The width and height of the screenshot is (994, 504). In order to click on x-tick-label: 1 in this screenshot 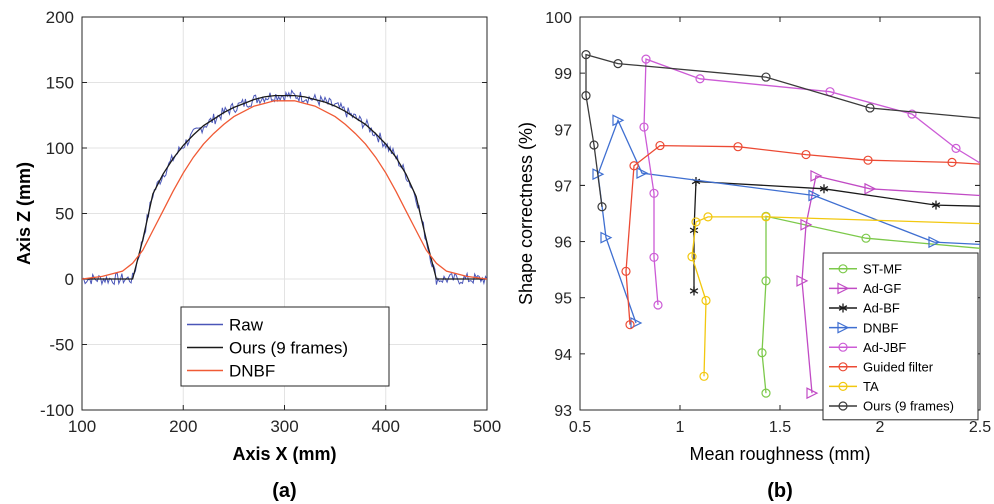, I will do `click(680, 427)`.